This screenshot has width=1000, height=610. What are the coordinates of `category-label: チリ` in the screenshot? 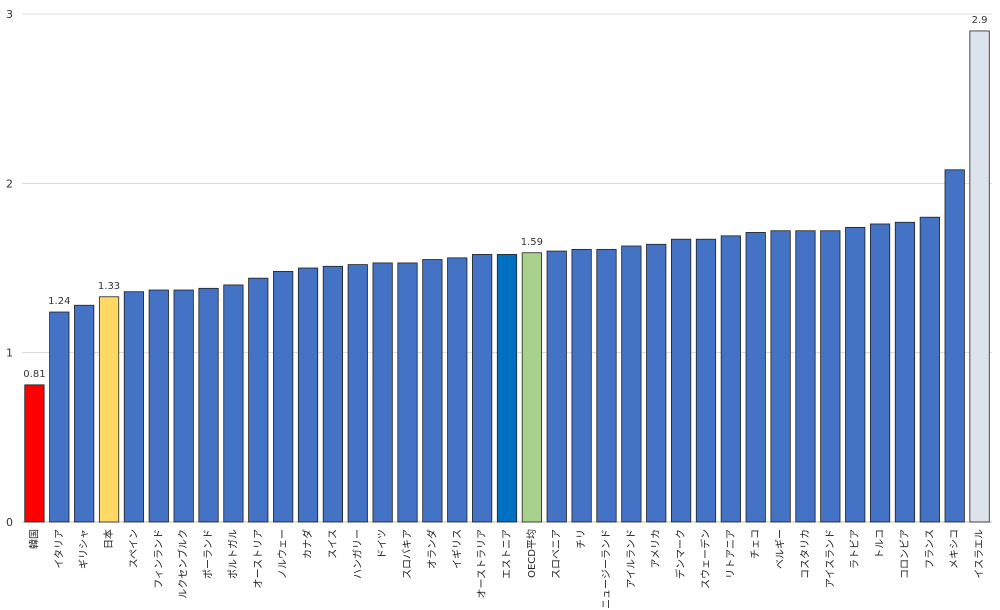 It's located at (582, 539).